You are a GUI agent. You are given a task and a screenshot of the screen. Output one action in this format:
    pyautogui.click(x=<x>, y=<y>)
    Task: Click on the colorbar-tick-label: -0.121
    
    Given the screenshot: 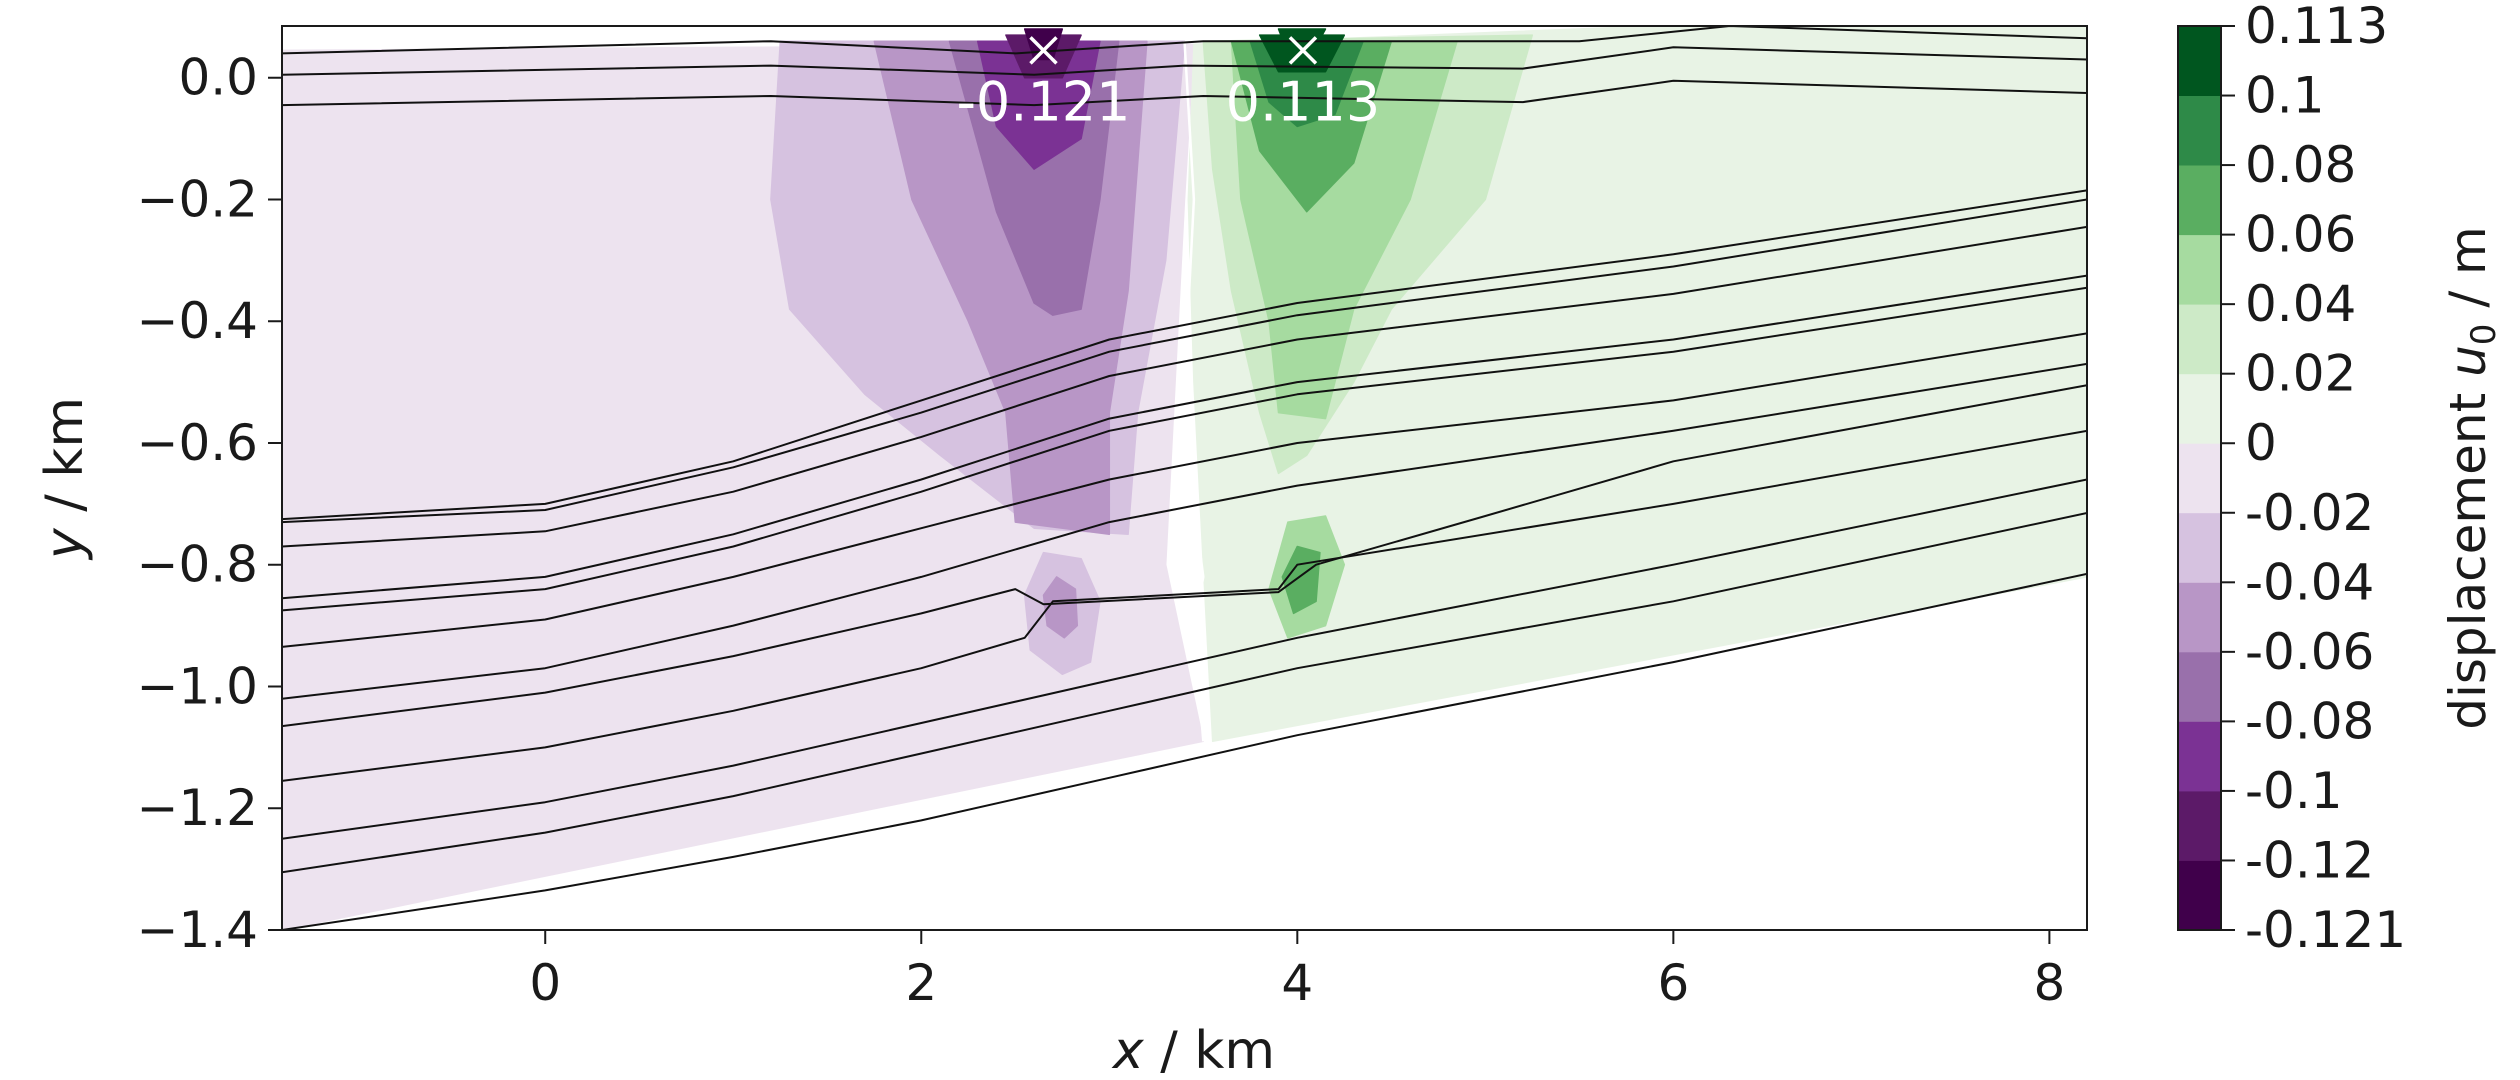 What is the action you would take?
    pyautogui.click(x=2325, y=930)
    